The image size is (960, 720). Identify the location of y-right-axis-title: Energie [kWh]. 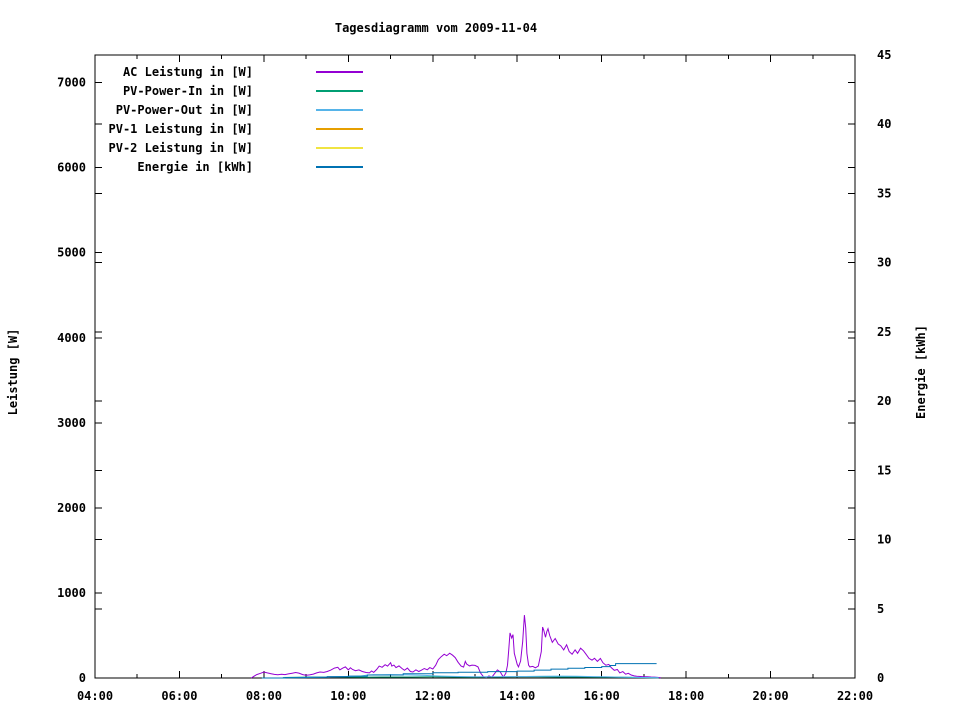
(921, 372).